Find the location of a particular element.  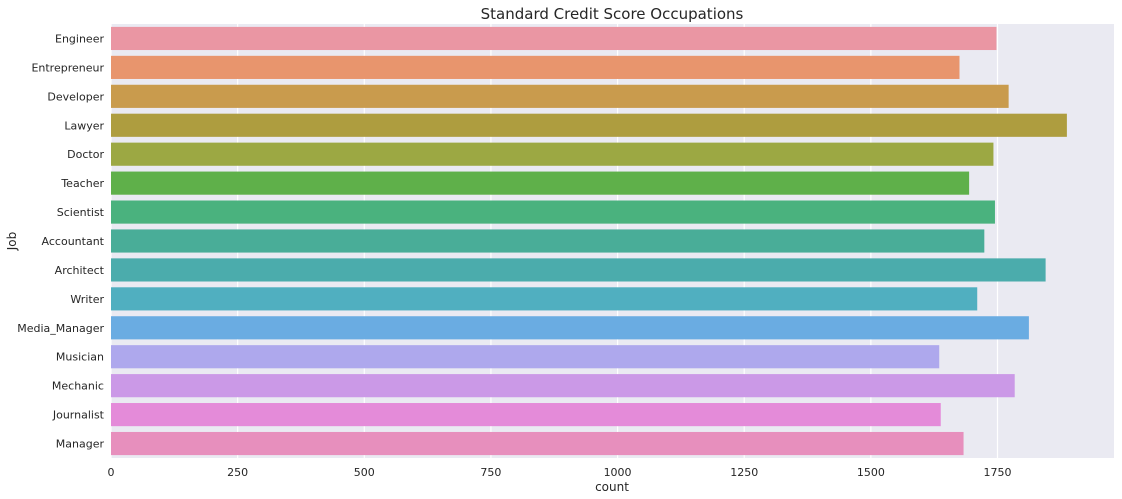

x-tick-label: 1750 is located at coordinates (997, 472).